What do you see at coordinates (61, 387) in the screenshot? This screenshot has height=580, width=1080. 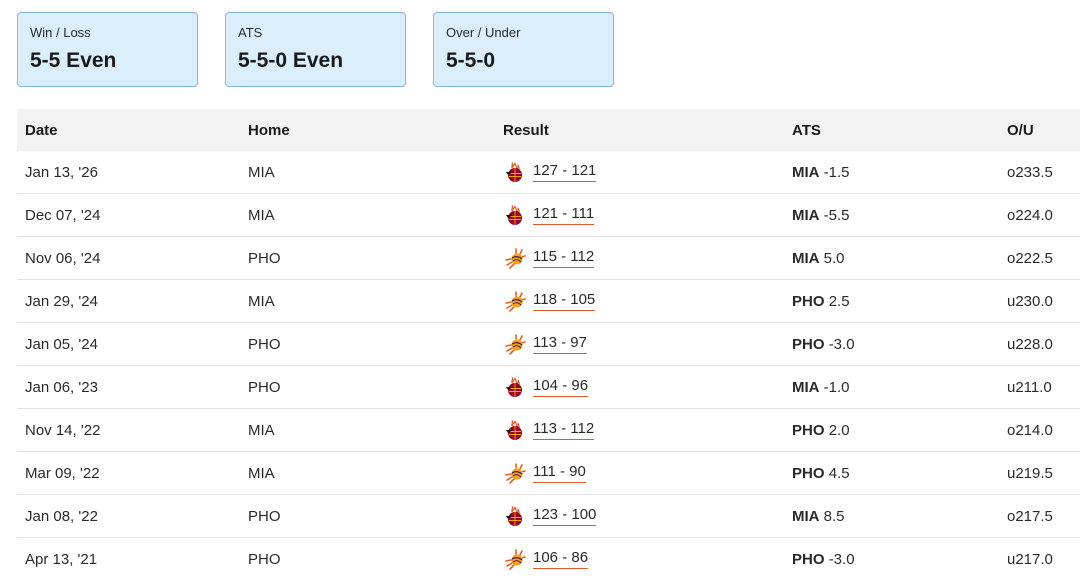 I see `game-date: Jan 06, '23` at bounding box center [61, 387].